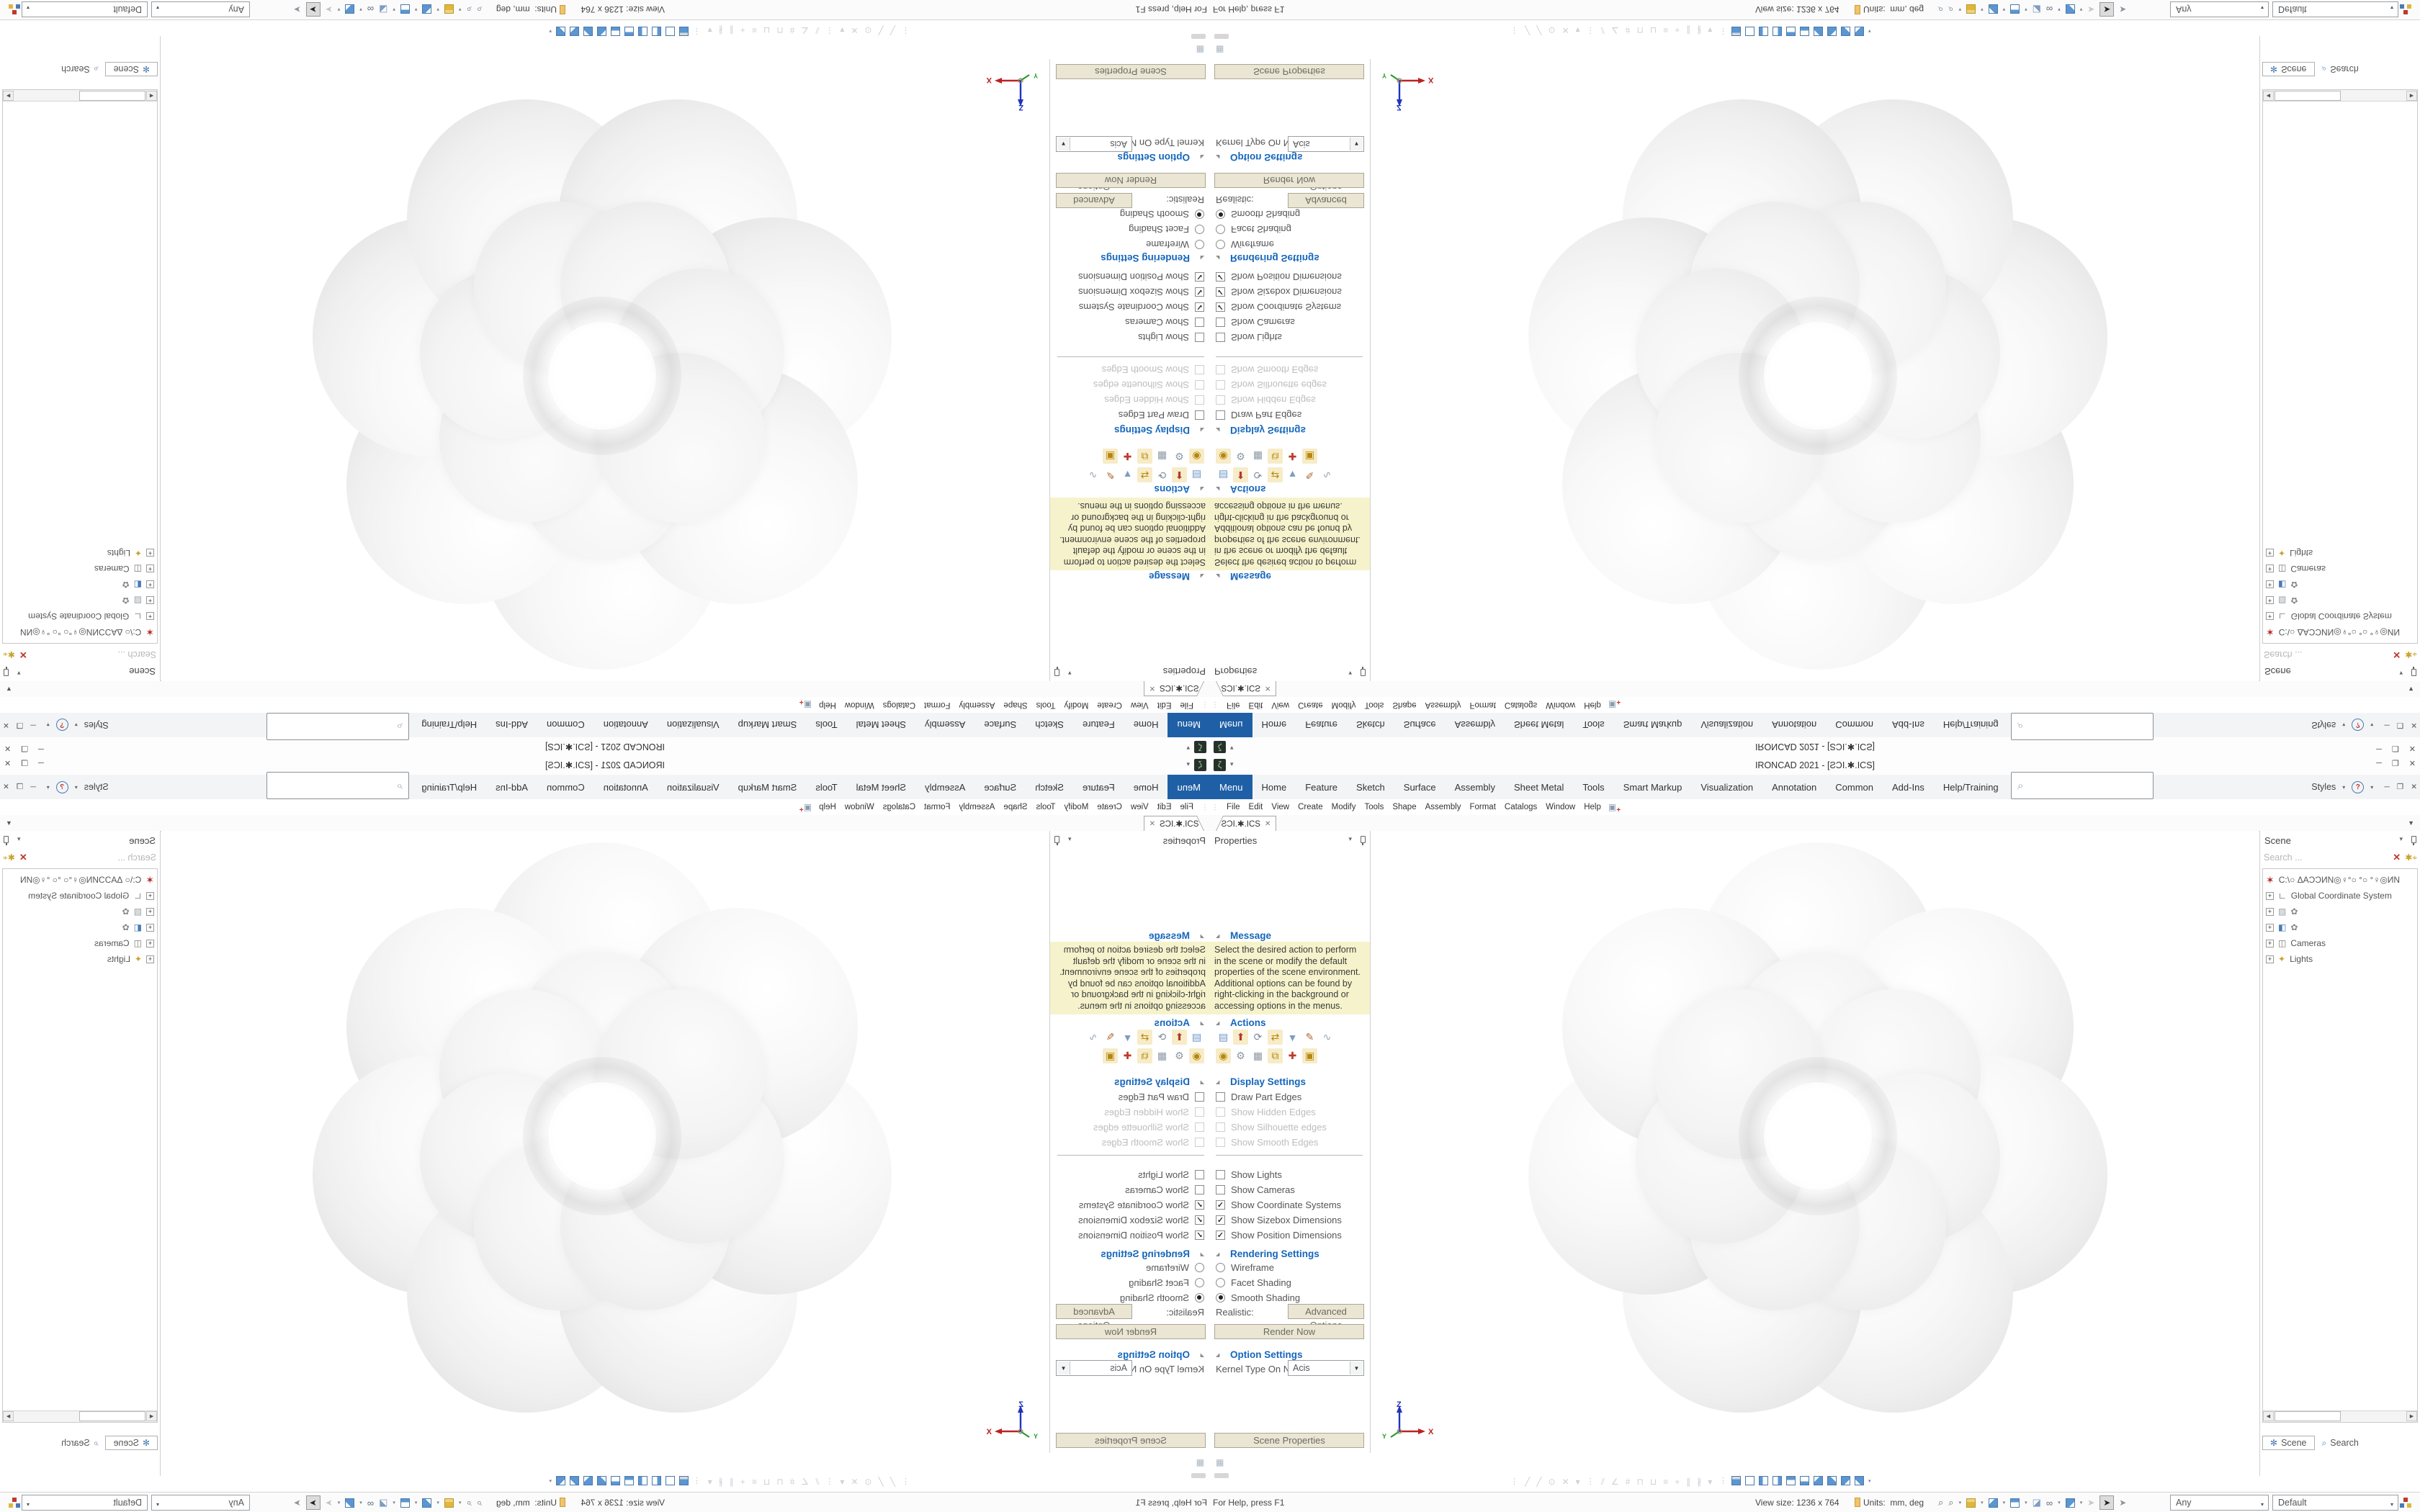 This screenshot has height=1512, width=2420. I want to click on tab-smart-markup: Smart Markup, so click(1652, 787).